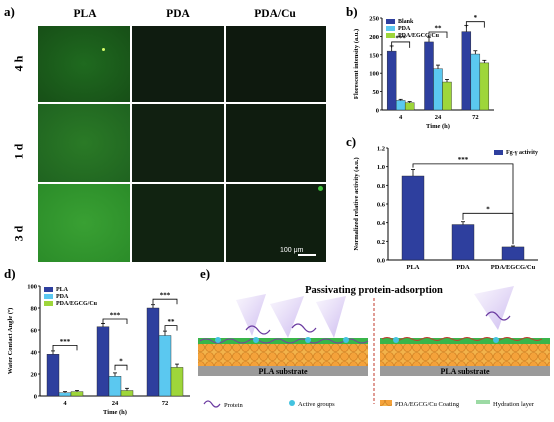 The height and width of the screenshot is (422, 554). I want to click on y-tick-label: 0.8, so click(381, 186).